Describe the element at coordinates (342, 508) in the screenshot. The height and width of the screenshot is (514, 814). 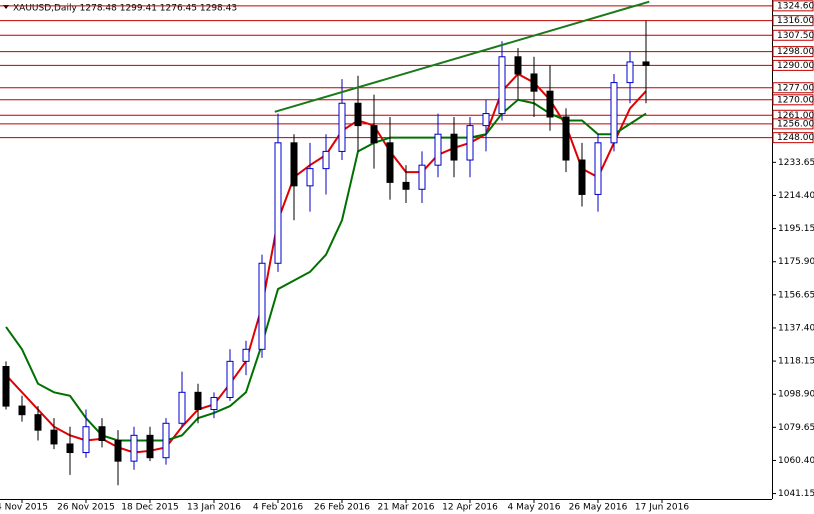
I see `x-tick-label: 26 Feb 2016` at that location.